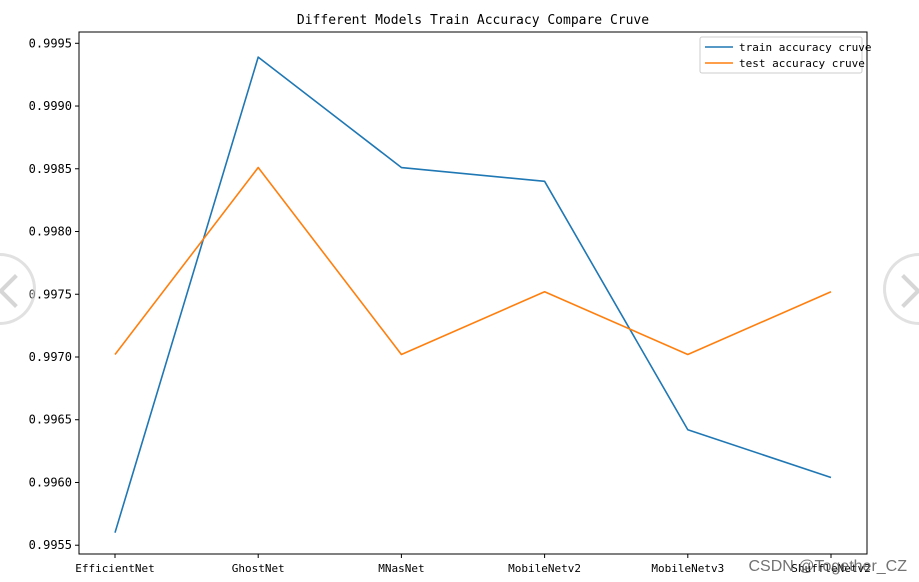 The image size is (919, 582). What do you see at coordinates (50, 420) in the screenshot?
I see `y-tick-label: 0.9965` at bounding box center [50, 420].